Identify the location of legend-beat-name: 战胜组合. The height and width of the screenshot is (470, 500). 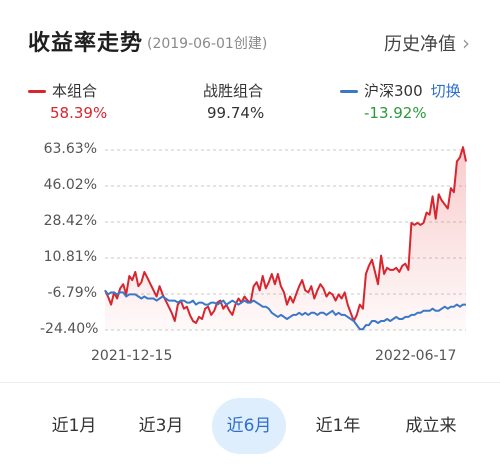
(233, 91).